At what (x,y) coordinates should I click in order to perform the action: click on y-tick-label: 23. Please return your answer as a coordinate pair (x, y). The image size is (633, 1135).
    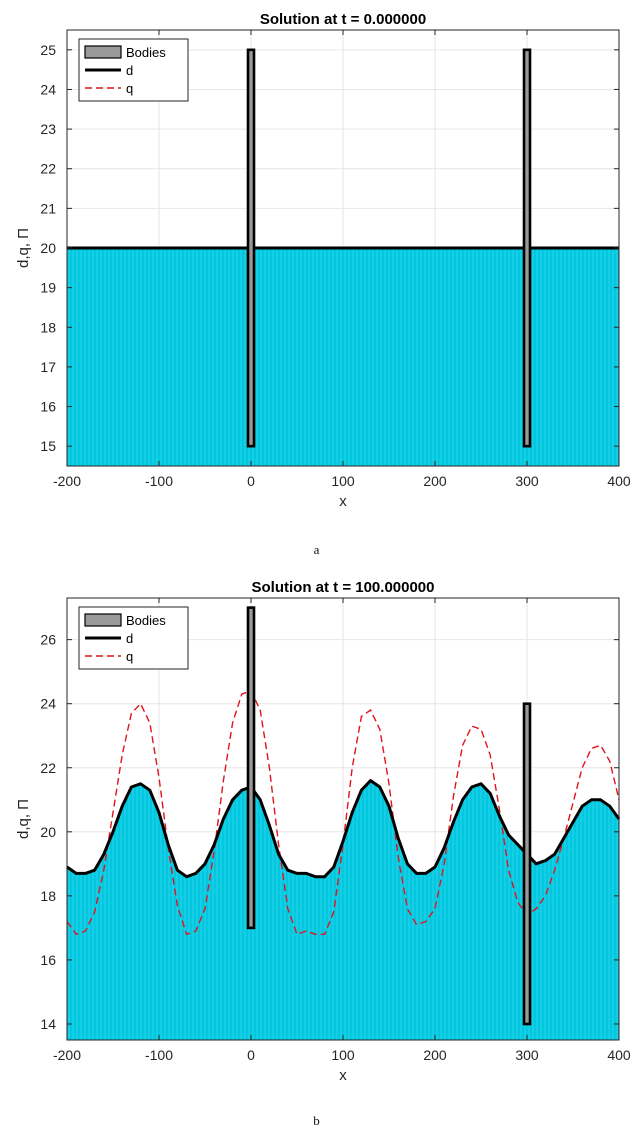
    Looking at the image, I should click on (48, 129).